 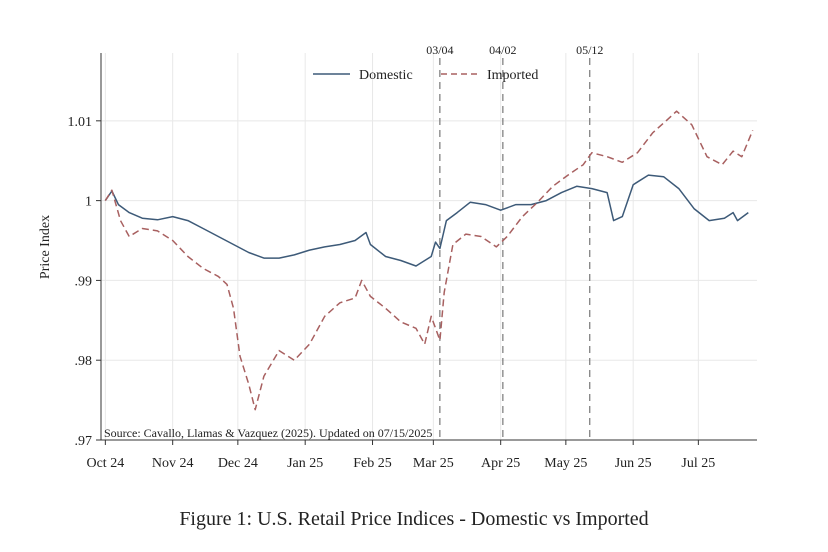 What do you see at coordinates (633, 463) in the screenshot?
I see `x-tick-label: Jun 25` at bounding box center [633, 463].